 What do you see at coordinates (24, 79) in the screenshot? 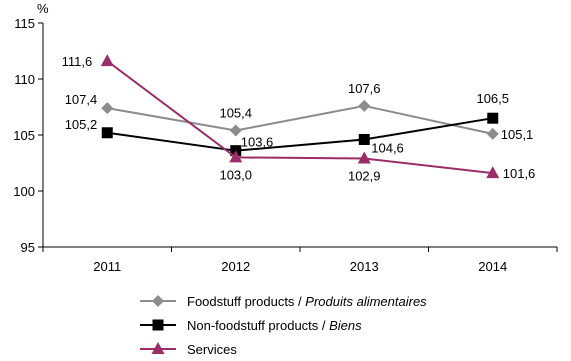
I see `y-tick-label: 110` at bounding box center [24, 79].